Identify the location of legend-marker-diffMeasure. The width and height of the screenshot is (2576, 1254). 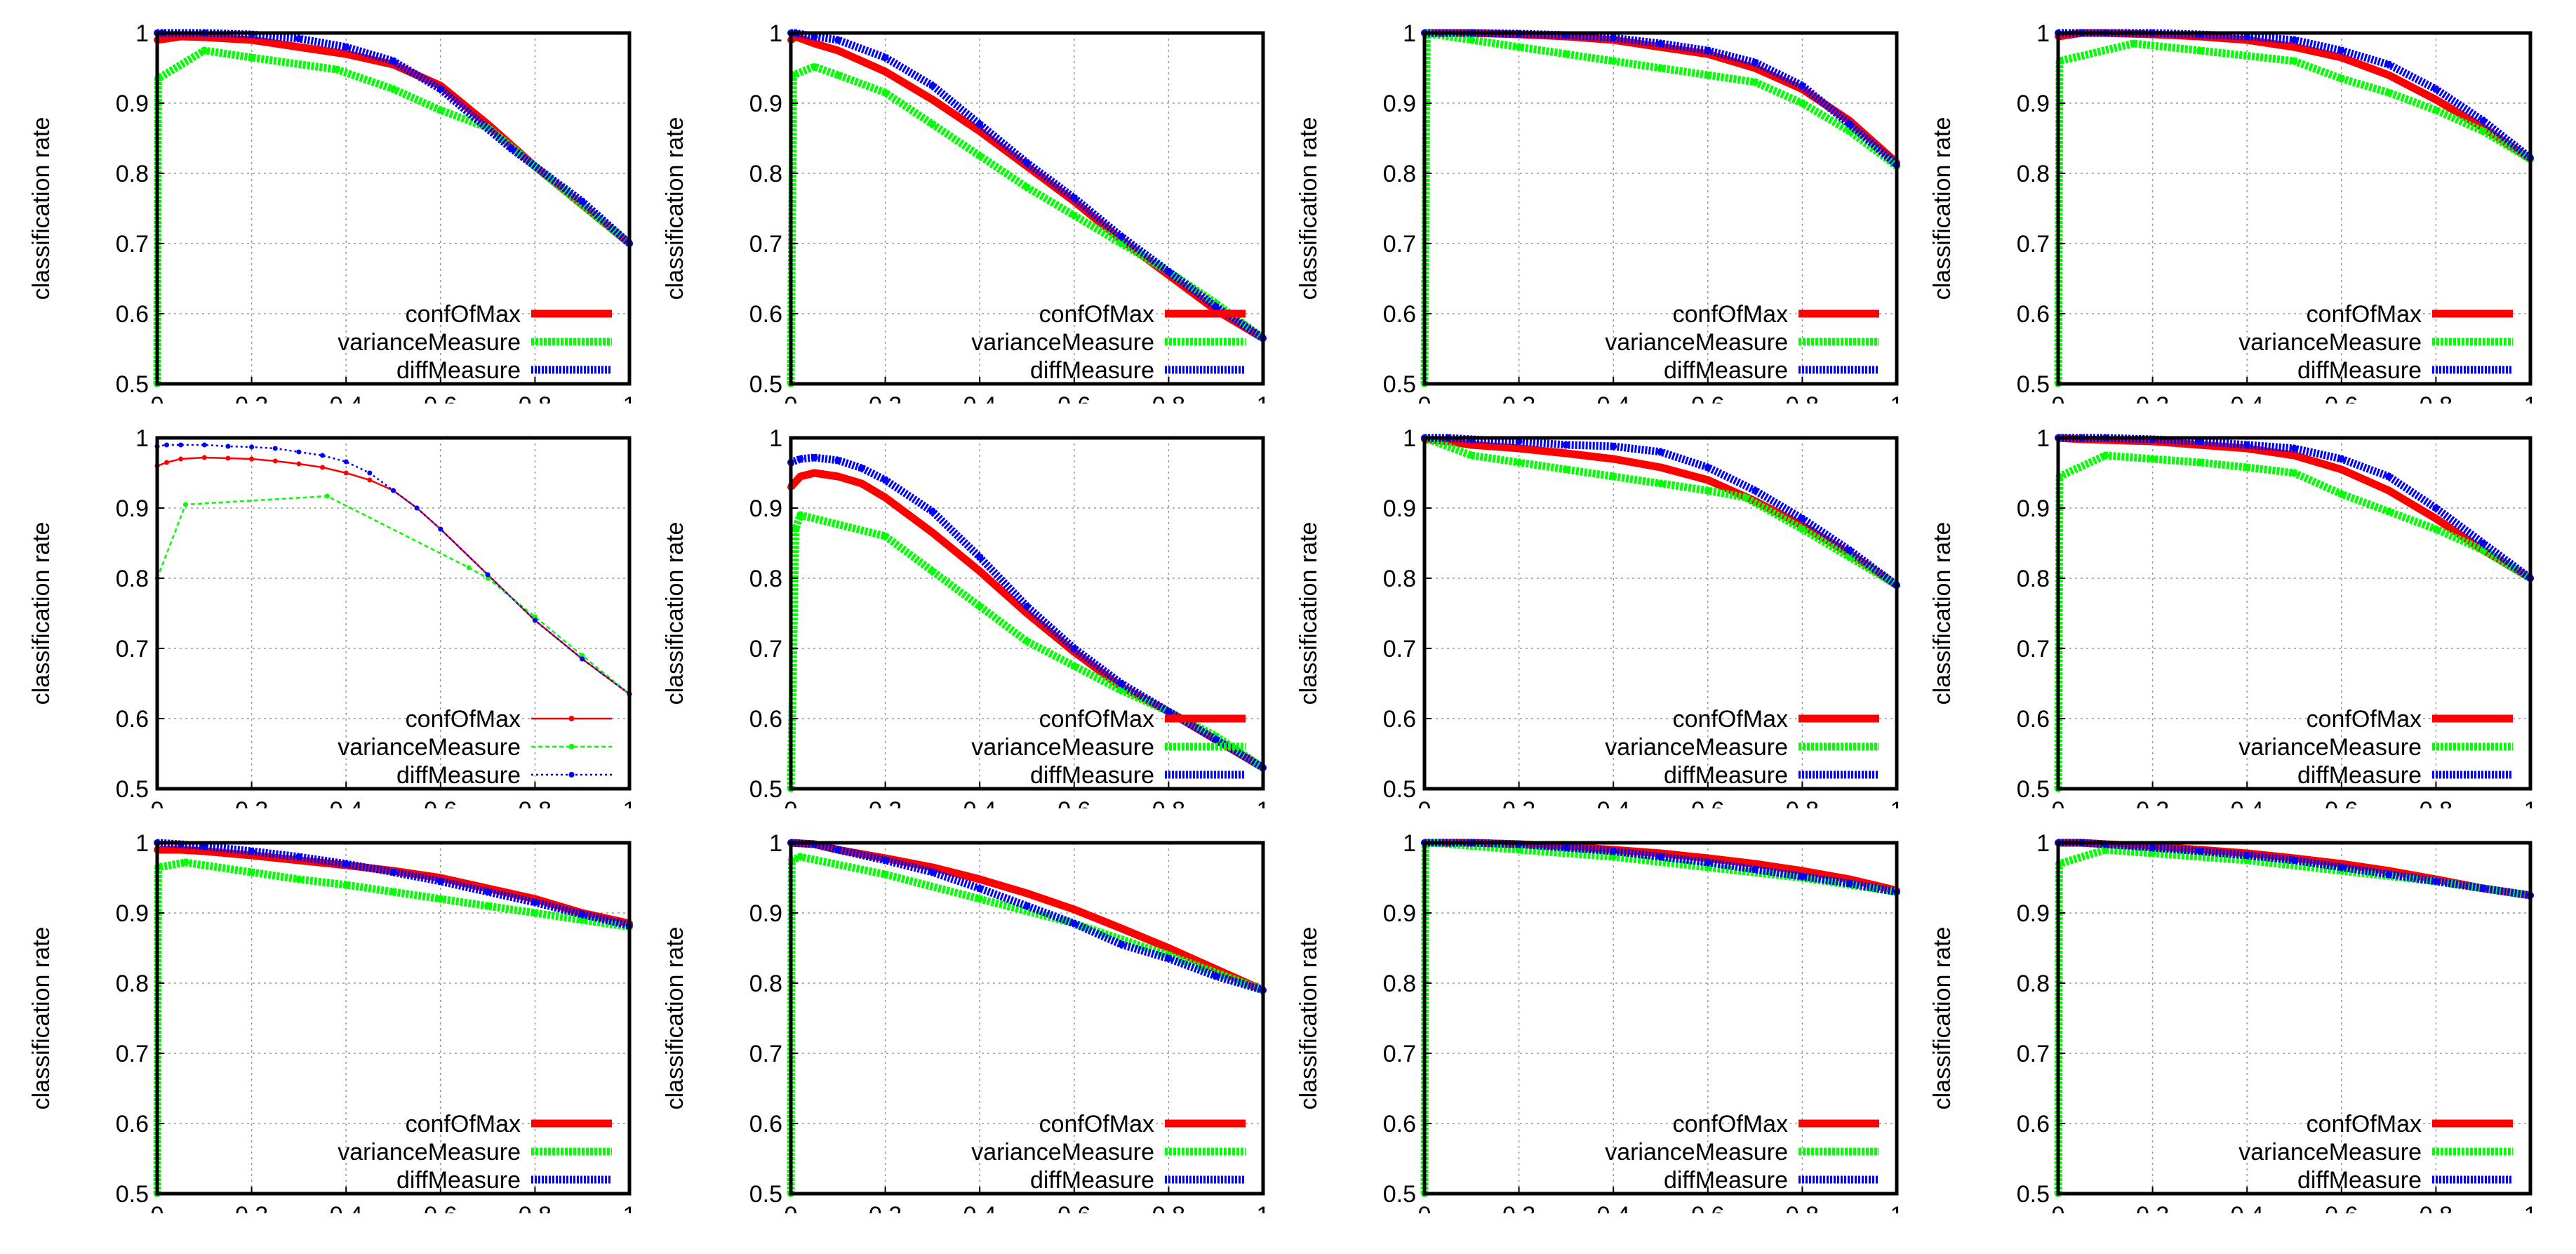
(571, 775).